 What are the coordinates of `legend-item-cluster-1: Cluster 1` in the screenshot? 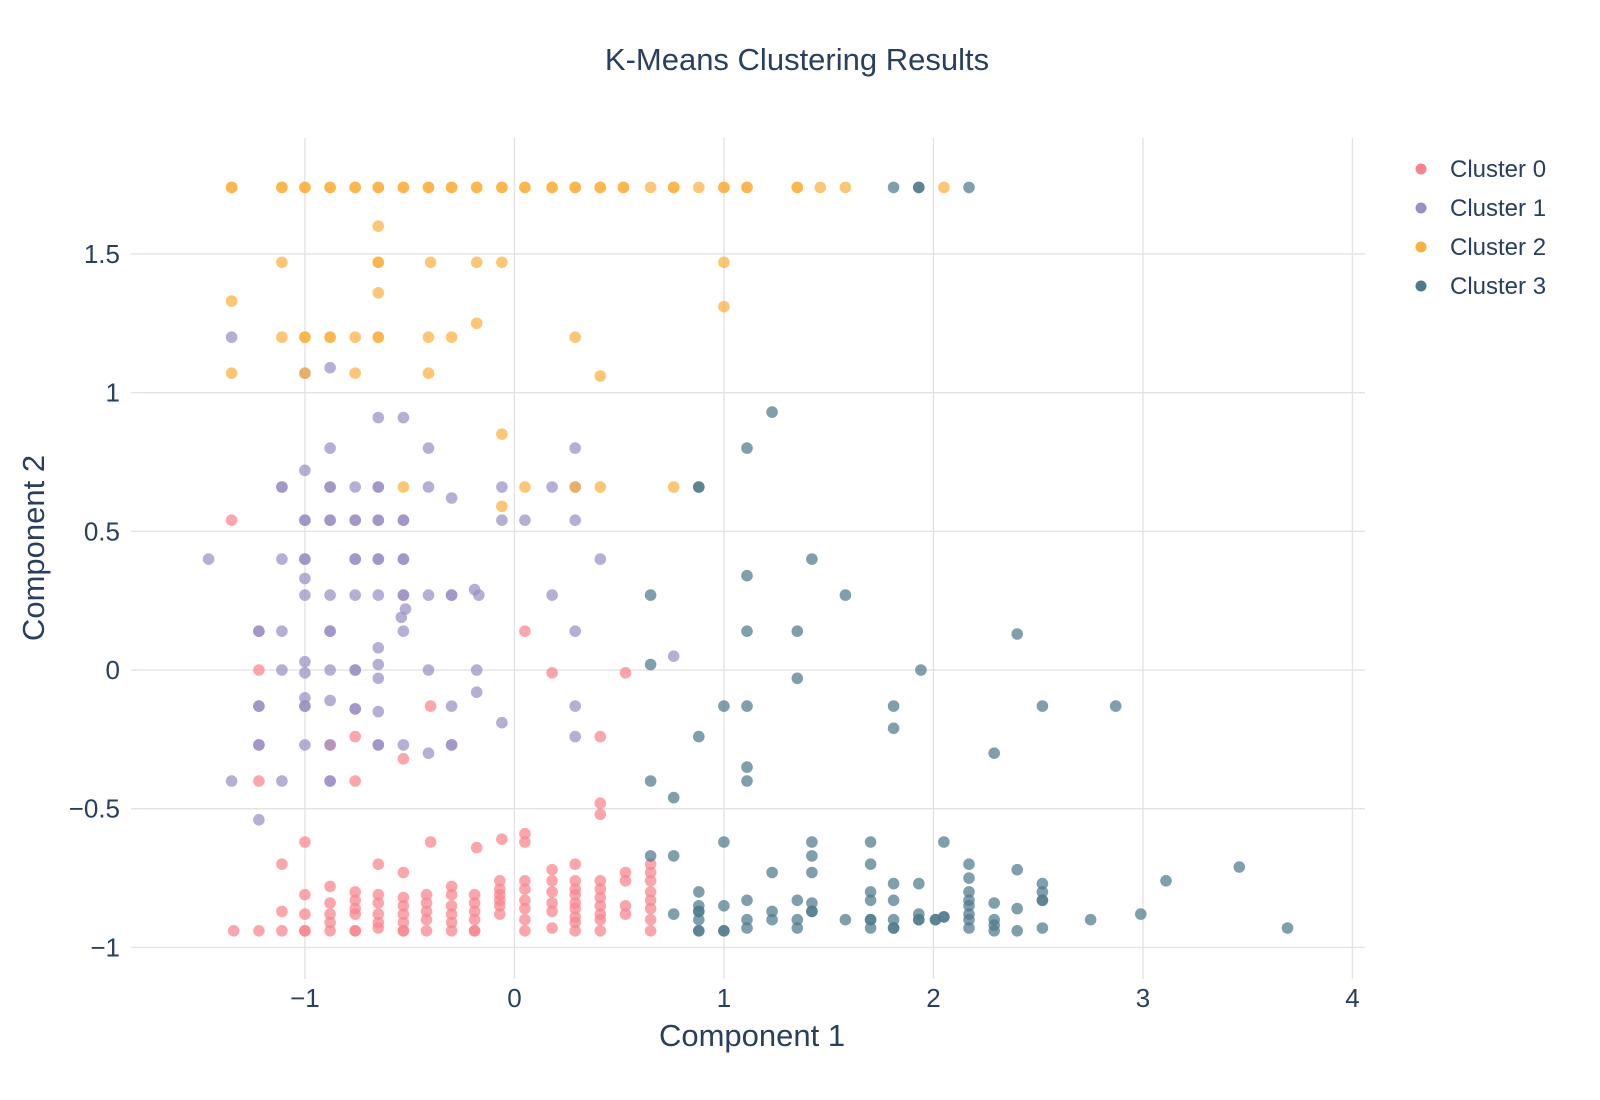 It's located at (1481, 208).